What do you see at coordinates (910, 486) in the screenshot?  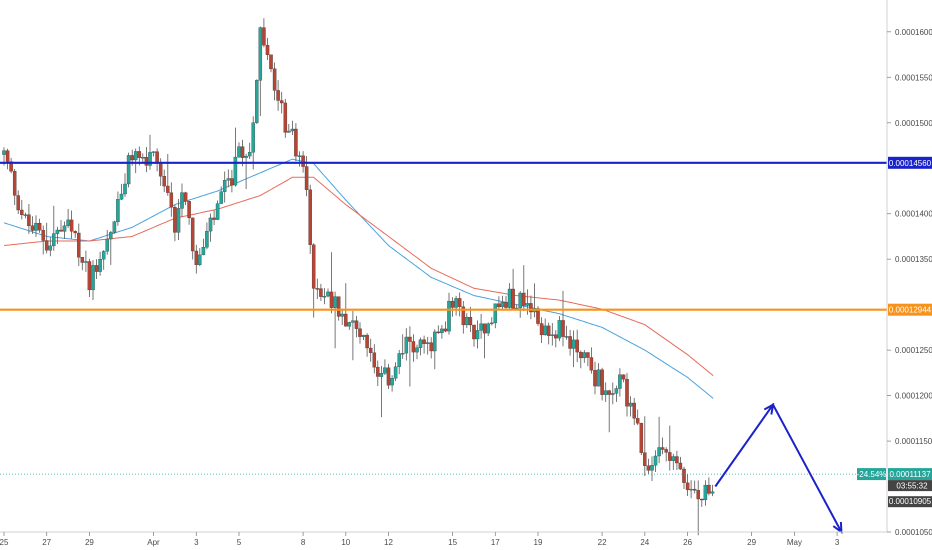 I see `countdown-tag` at bounding box center [910, 486].